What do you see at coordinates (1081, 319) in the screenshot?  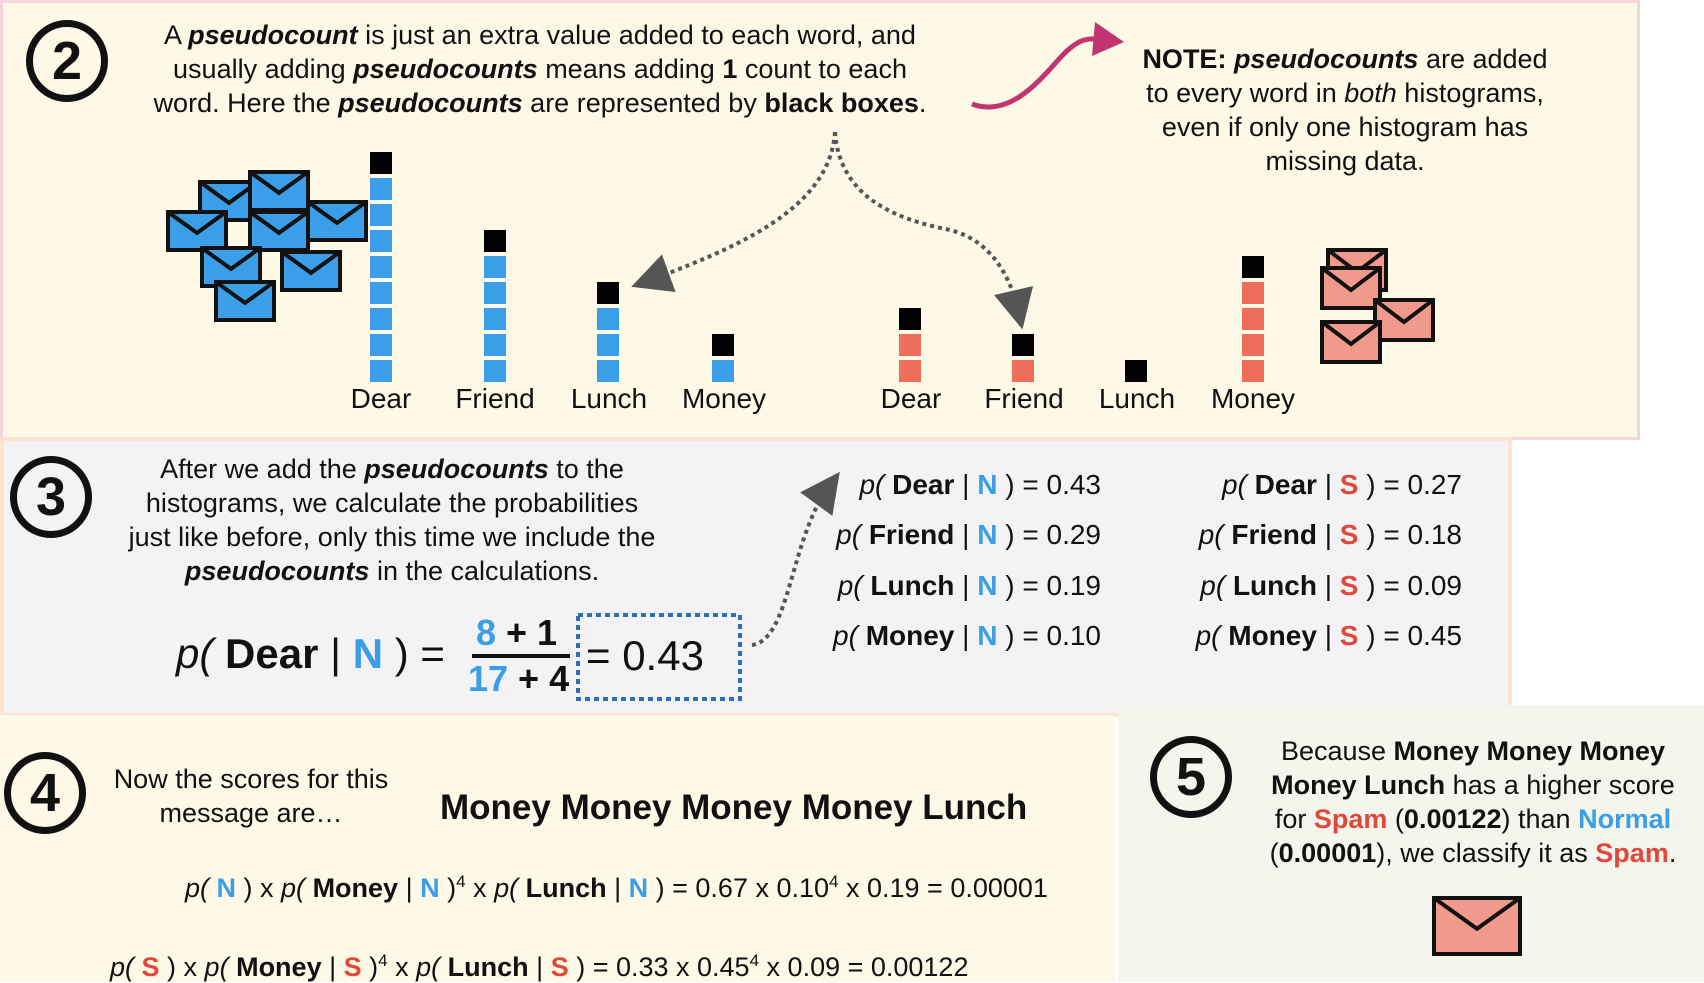 I see `spam-histogram` at bounding box center [1081, 319].